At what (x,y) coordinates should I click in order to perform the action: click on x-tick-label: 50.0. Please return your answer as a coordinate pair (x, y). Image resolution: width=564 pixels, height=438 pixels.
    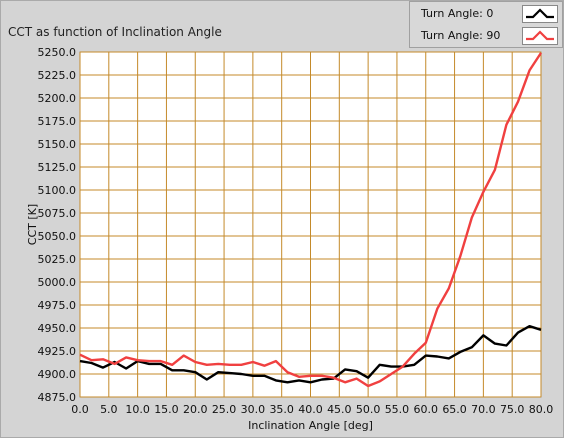
    Looking at the image, I should click on (368, 409).